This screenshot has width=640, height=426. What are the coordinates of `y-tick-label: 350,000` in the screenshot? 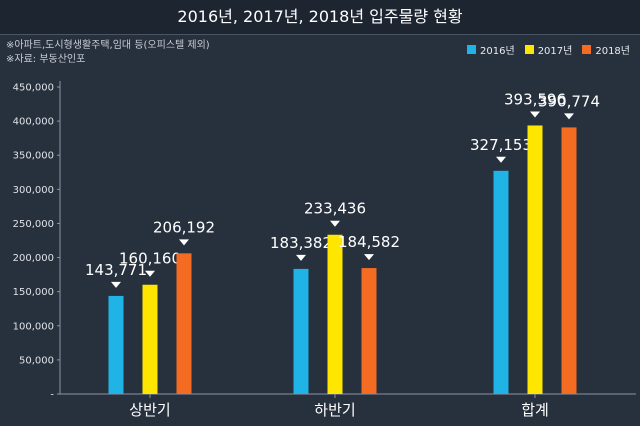 It's located at (33, 156).